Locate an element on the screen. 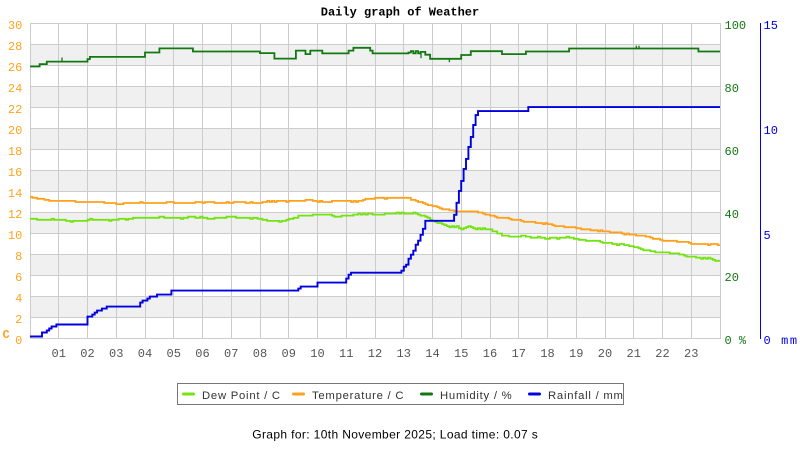 The height and width of the screenshot is (450, 800). svg-text: 6 is located at coordinates (18, 278).